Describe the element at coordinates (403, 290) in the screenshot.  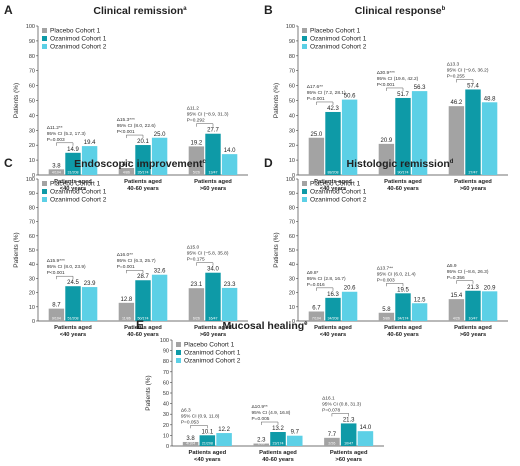
I see `bar-value-label: 19.5` at that location.